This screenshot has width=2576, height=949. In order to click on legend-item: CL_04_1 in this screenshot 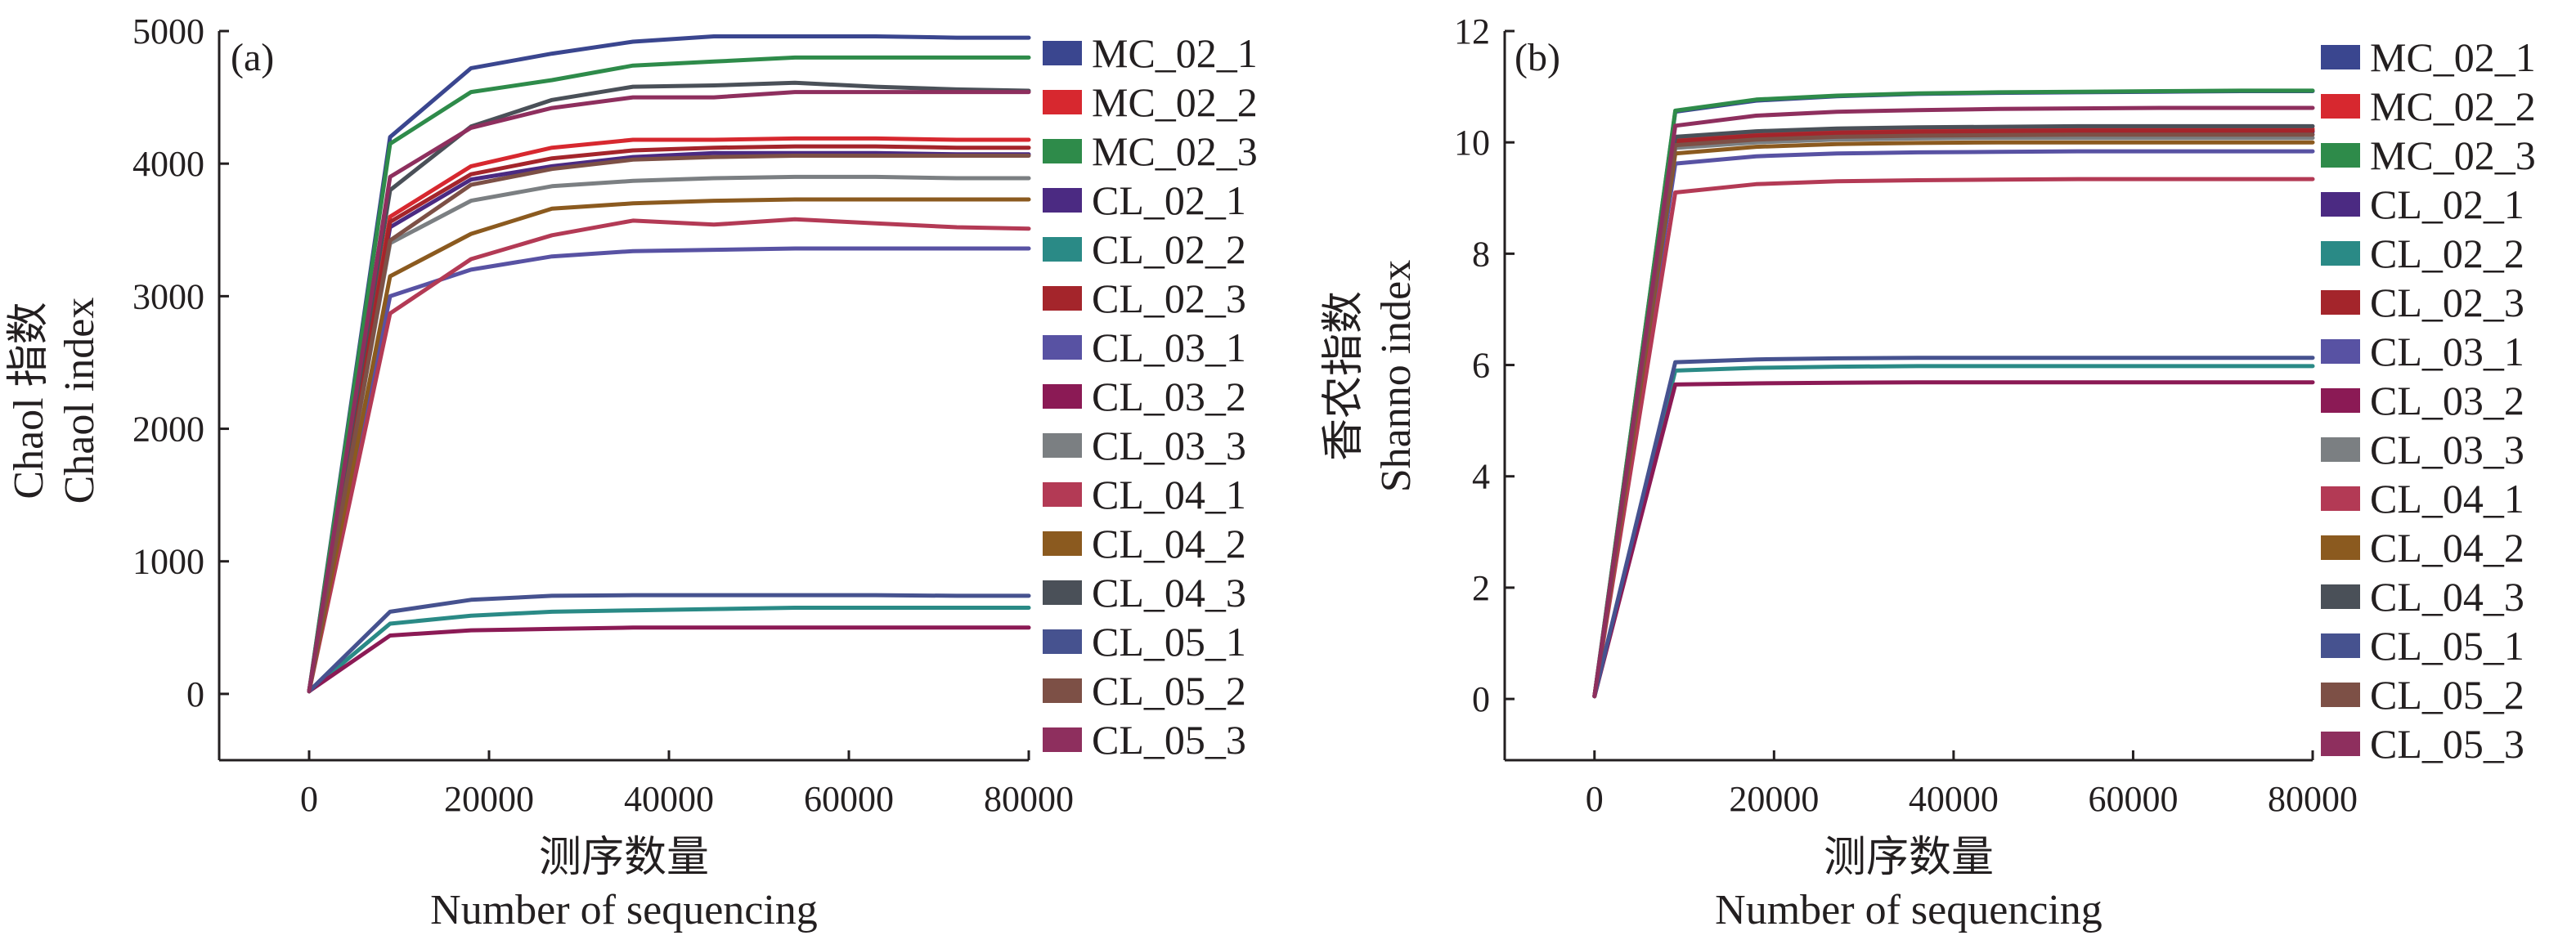, I will do `click(1144, 495)`.